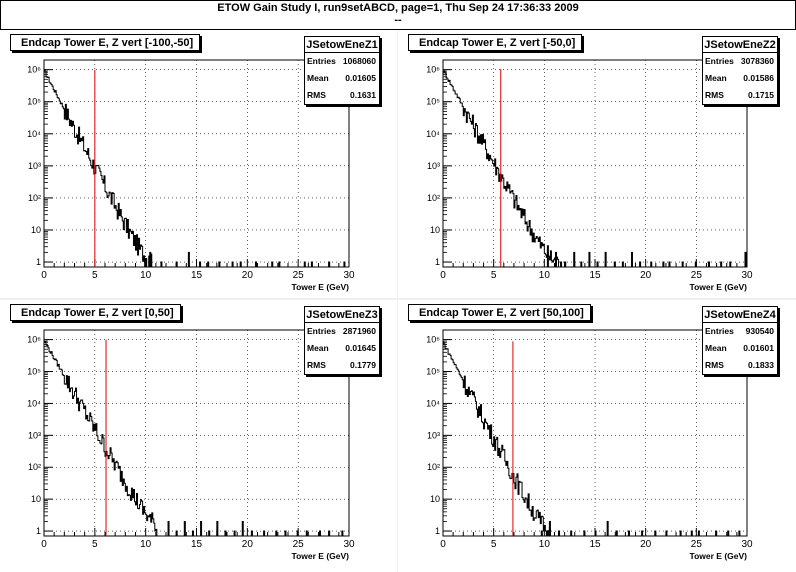 The height and width of the screenshot is (572, 796). Describe the element at coordinates (740, 316) in the screenshot. I see `stats-name: JSetowEneZ4` at that location.